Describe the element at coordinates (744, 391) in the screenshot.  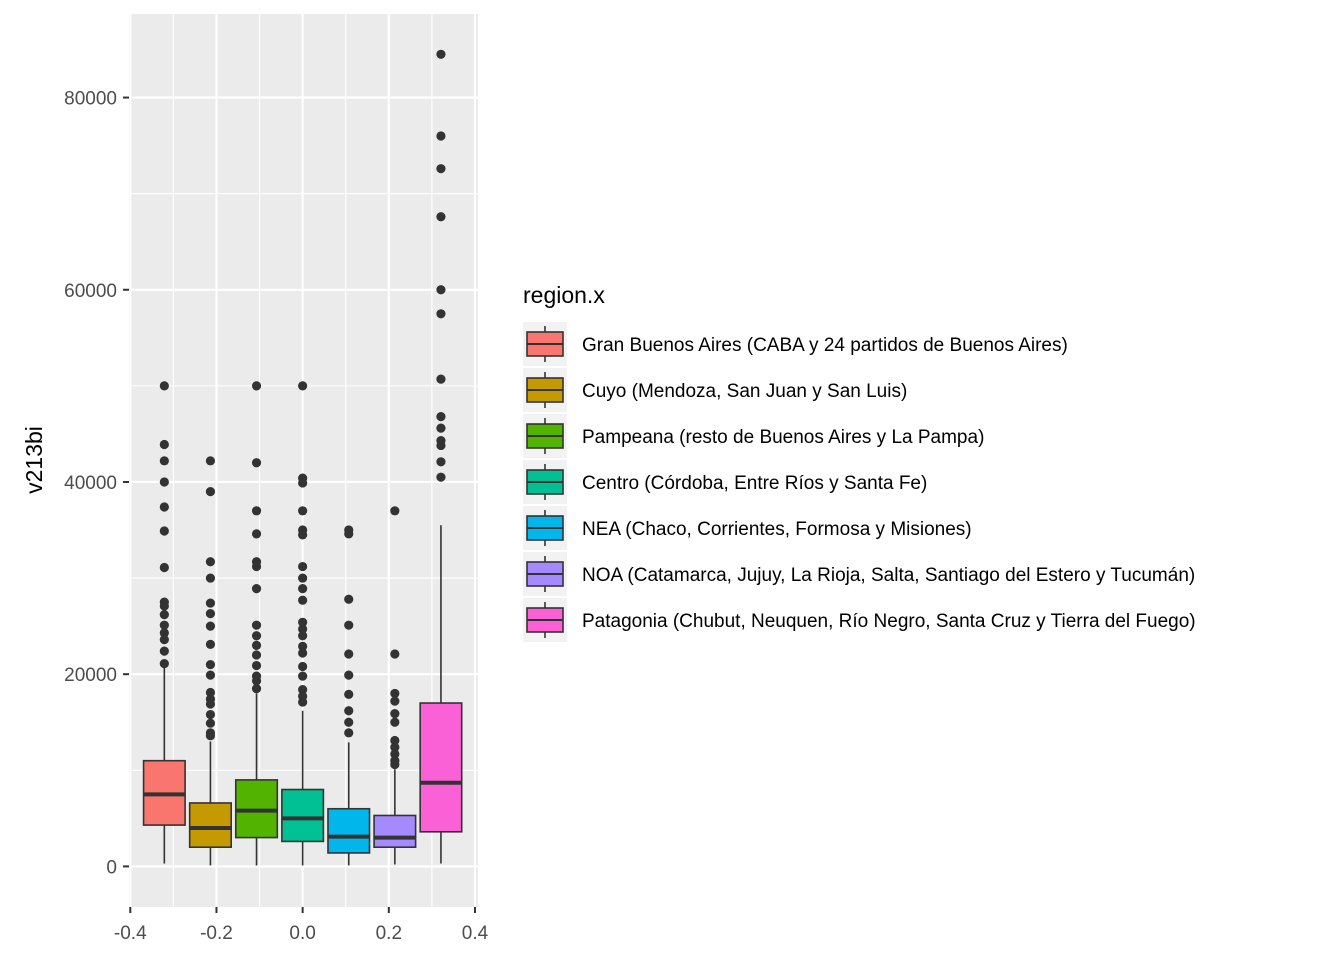
I see `legend-label: Cuyo (Mendoza, San Juan y San Luis)` at that location.